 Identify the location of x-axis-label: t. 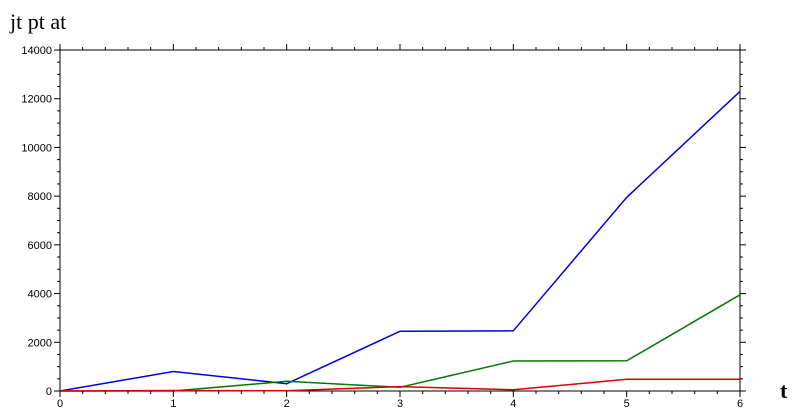
(784, 390).